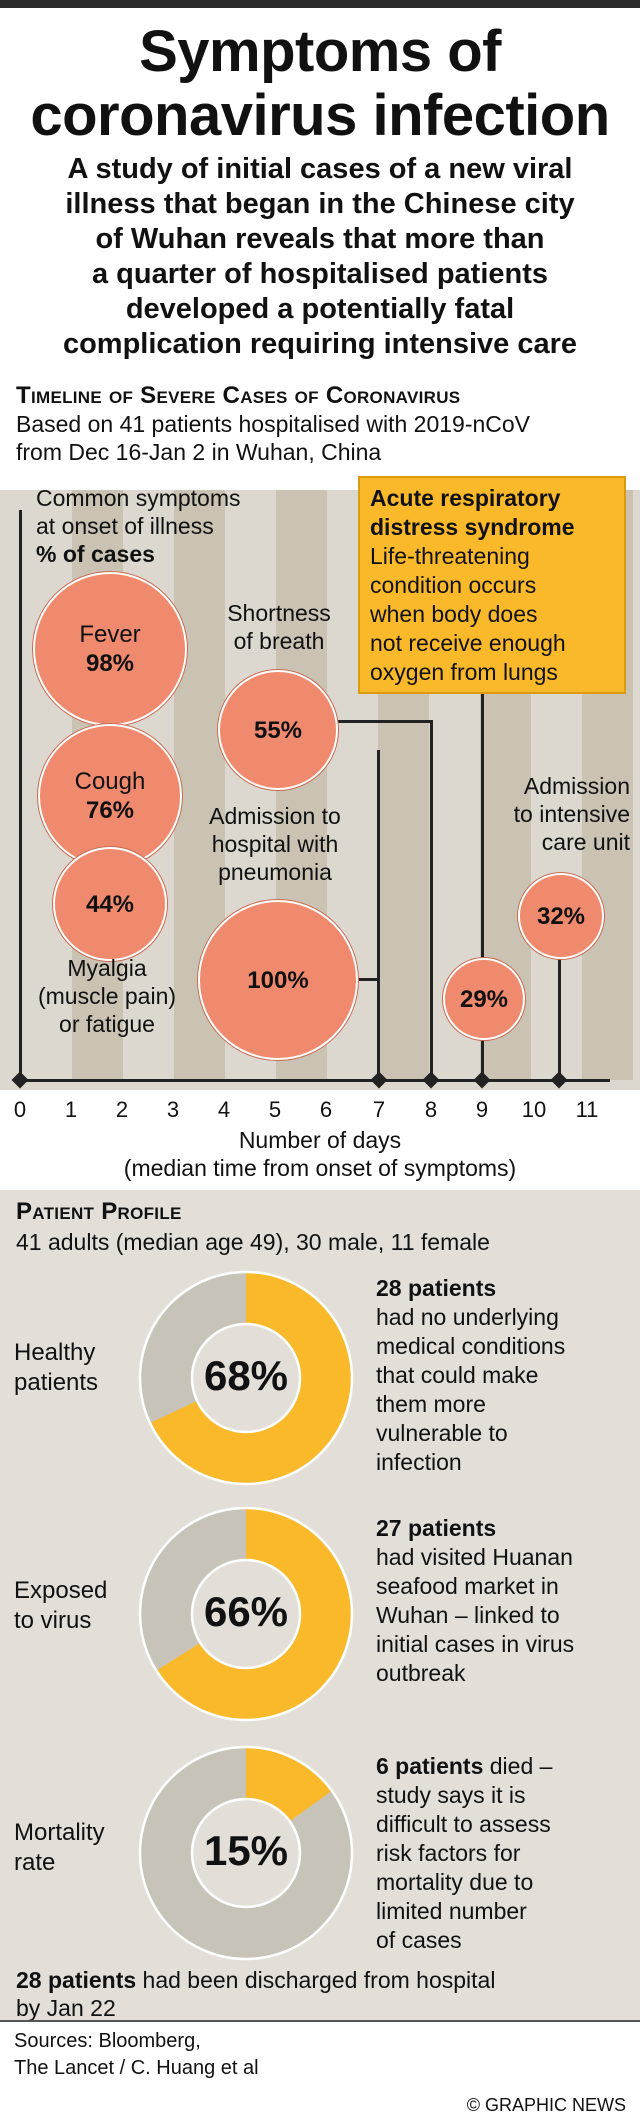 This screenshot has height=2122, width=640. I want to click on tick-label: 10, so click(534, 1109).